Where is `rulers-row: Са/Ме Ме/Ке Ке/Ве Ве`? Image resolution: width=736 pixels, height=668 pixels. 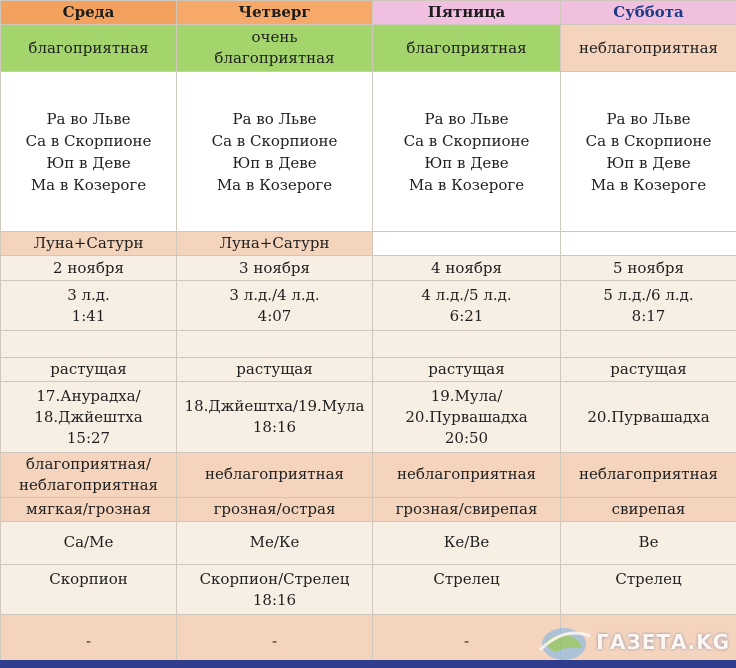
rulers-row: Са/Ме Ме/Ке Ке/Ве Ве is located at coordinates (368, 542).